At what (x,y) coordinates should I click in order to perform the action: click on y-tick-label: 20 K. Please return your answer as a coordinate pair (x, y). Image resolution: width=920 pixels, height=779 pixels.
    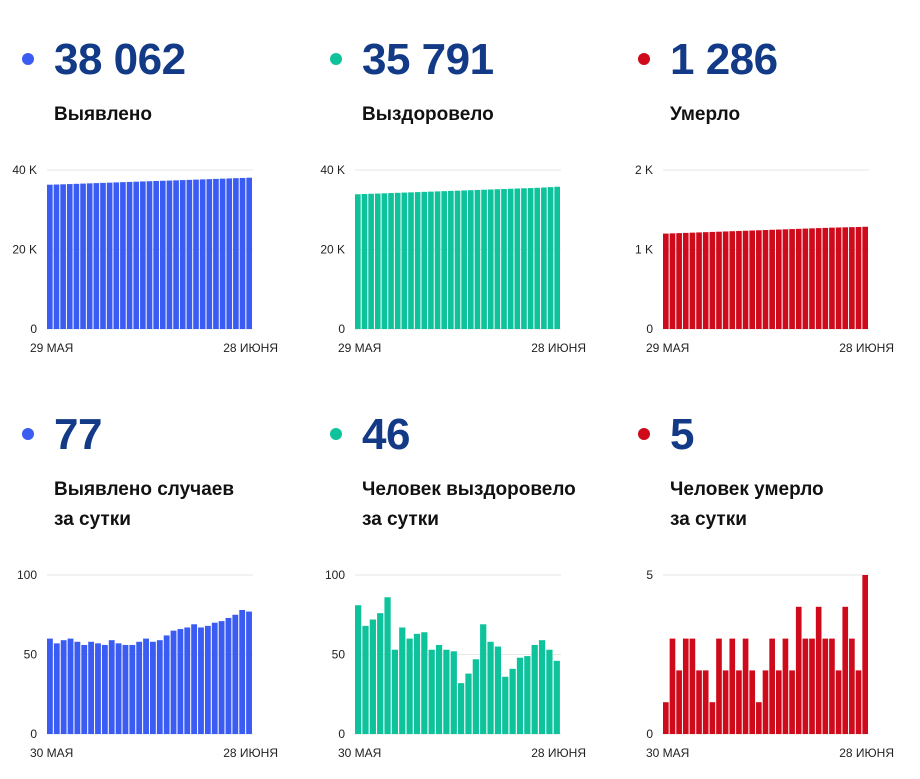
    Looking at the image, I should click on (332, 250).